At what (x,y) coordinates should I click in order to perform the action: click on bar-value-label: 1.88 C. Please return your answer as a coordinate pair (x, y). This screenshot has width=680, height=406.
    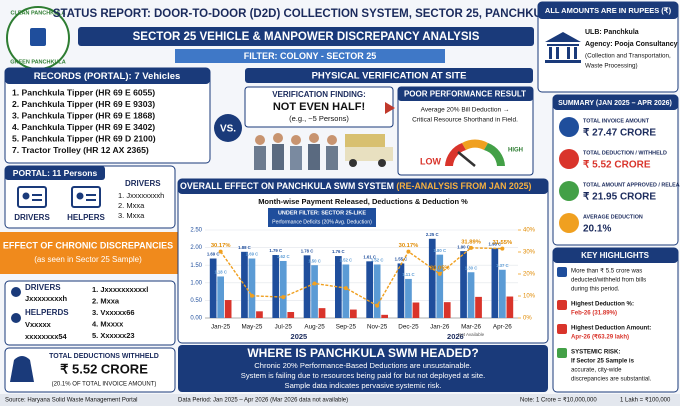
    Looking at the image, I should click on (244, 247).